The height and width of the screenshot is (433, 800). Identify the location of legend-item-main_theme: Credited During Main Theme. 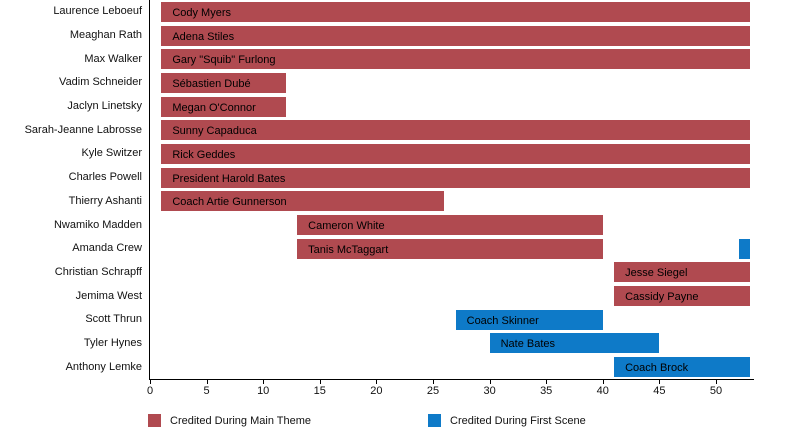
(229, 420).